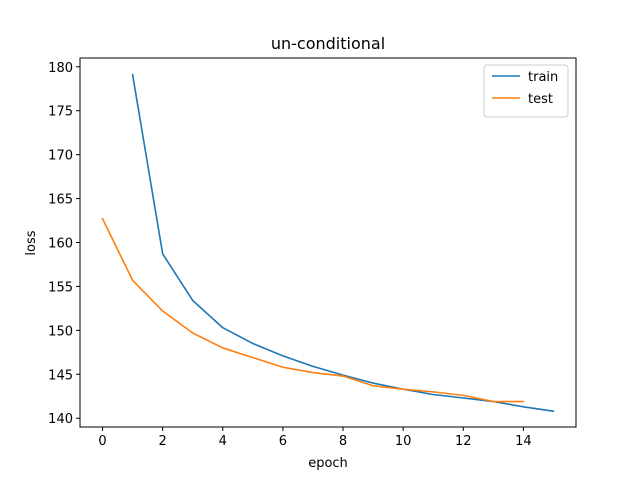 The height and width of the screenshot is (480, 640). I want to click on chart-title: un-conditional, so click(328, 43).